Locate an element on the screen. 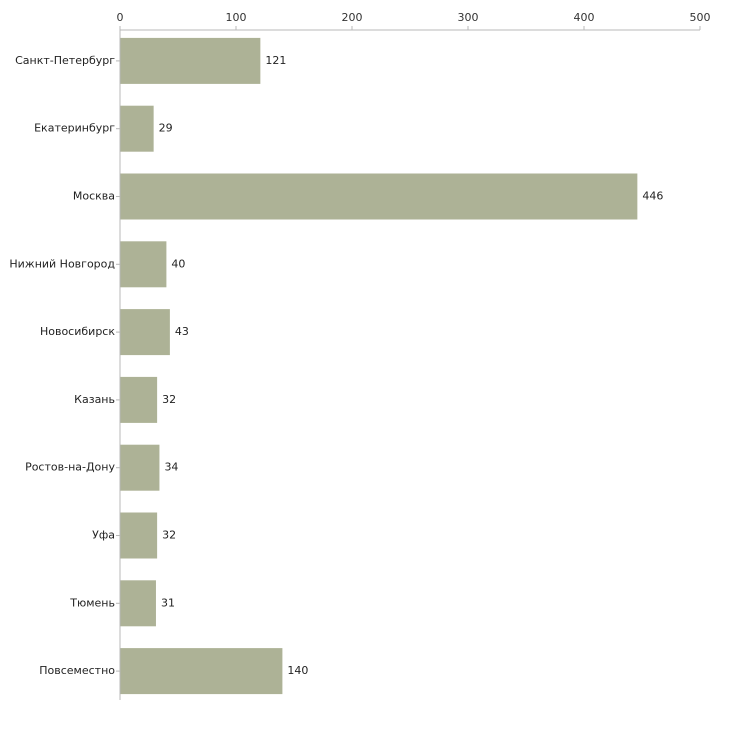 The height and width of the screenshot is (730, 730). x-tick-label: 0 is located at coordinates (120, 17).